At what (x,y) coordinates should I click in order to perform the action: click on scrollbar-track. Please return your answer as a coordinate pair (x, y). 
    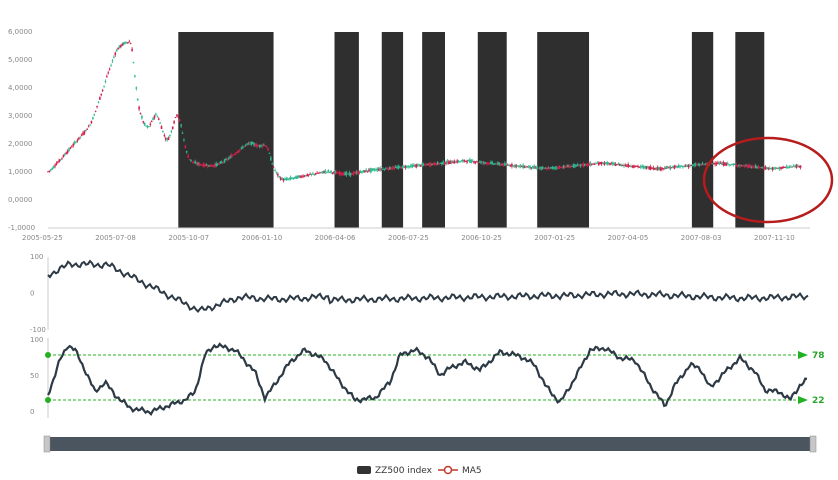
    Looking at the image, I should click on (431, 444).